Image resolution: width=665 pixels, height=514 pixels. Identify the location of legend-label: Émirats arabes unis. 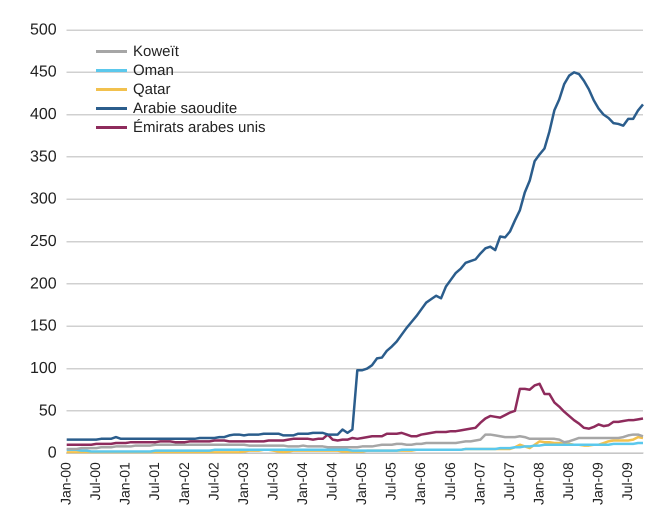
(199, 127).